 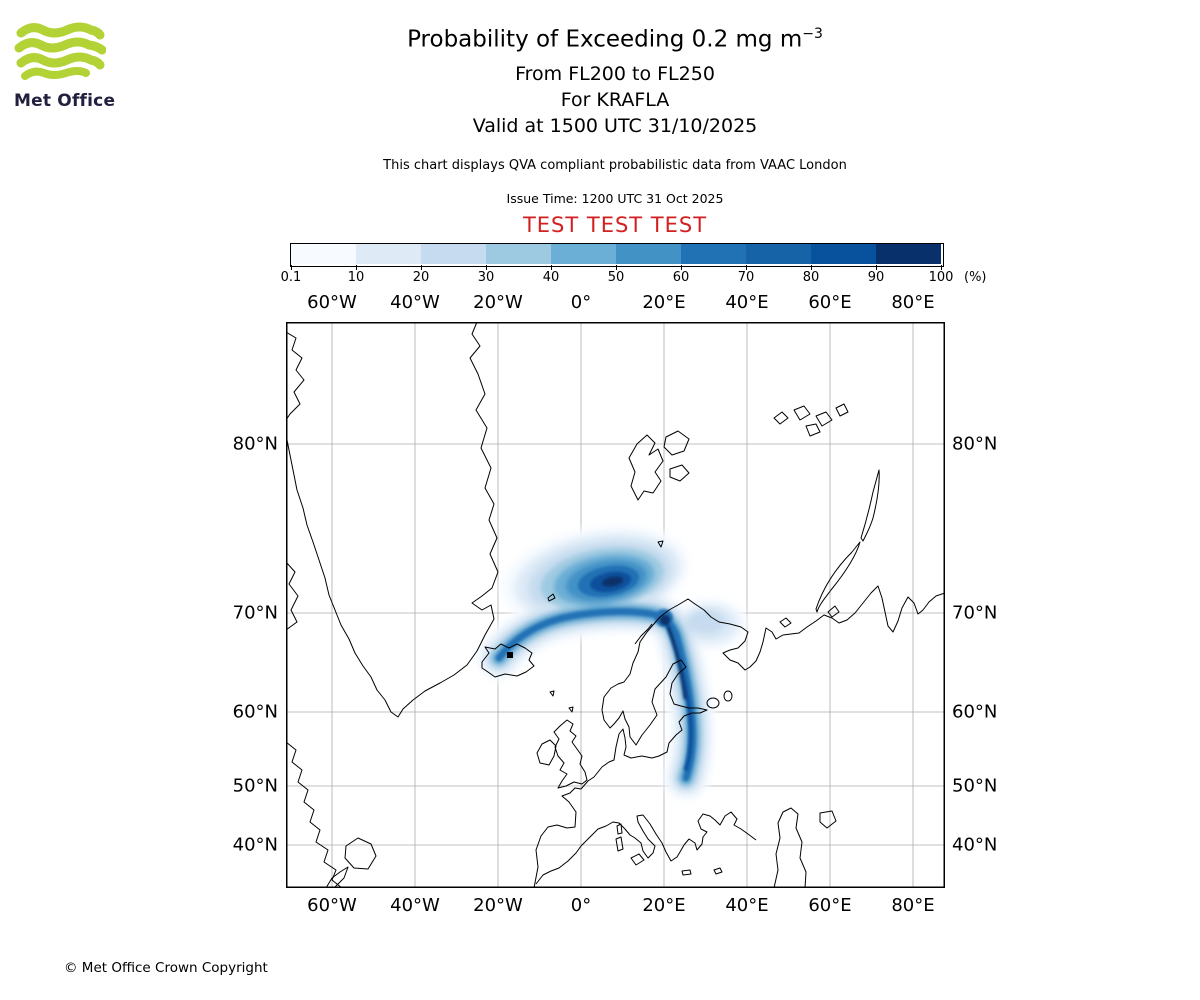 What do you see at coordinates (941, 277) in the screenshot?
I see `colorbar-tick-label: 100` at bounding box center [941, 277].